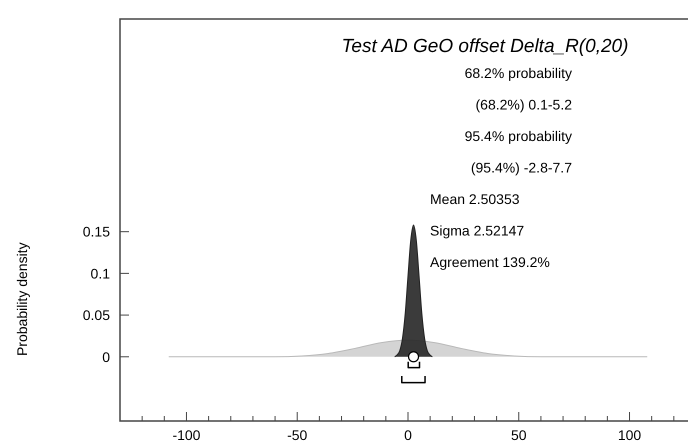 The width and height of the screenshot is (688, 448). What do you see at coordinates (477, 230) in the screenshot?
I see `annotation: Sigma 2.52147` at bounding box center [477, 230].